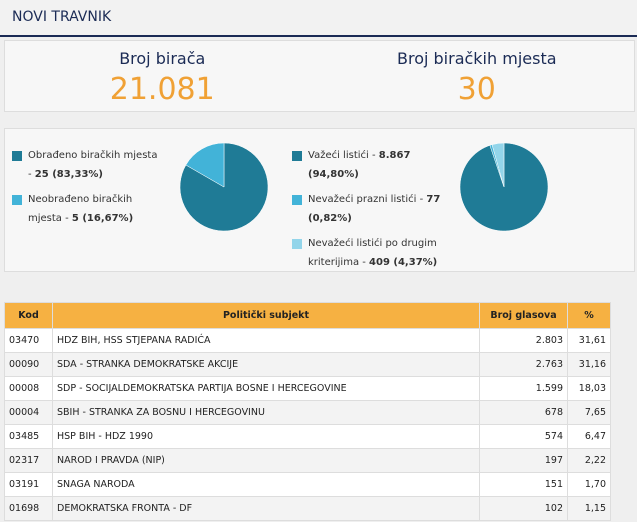  What do you see at coordinates (266, 508) in the screenshot?
I see `table-cell: DEMOKRATSKA FRONTA - DF` at bounding box center [266, 508].